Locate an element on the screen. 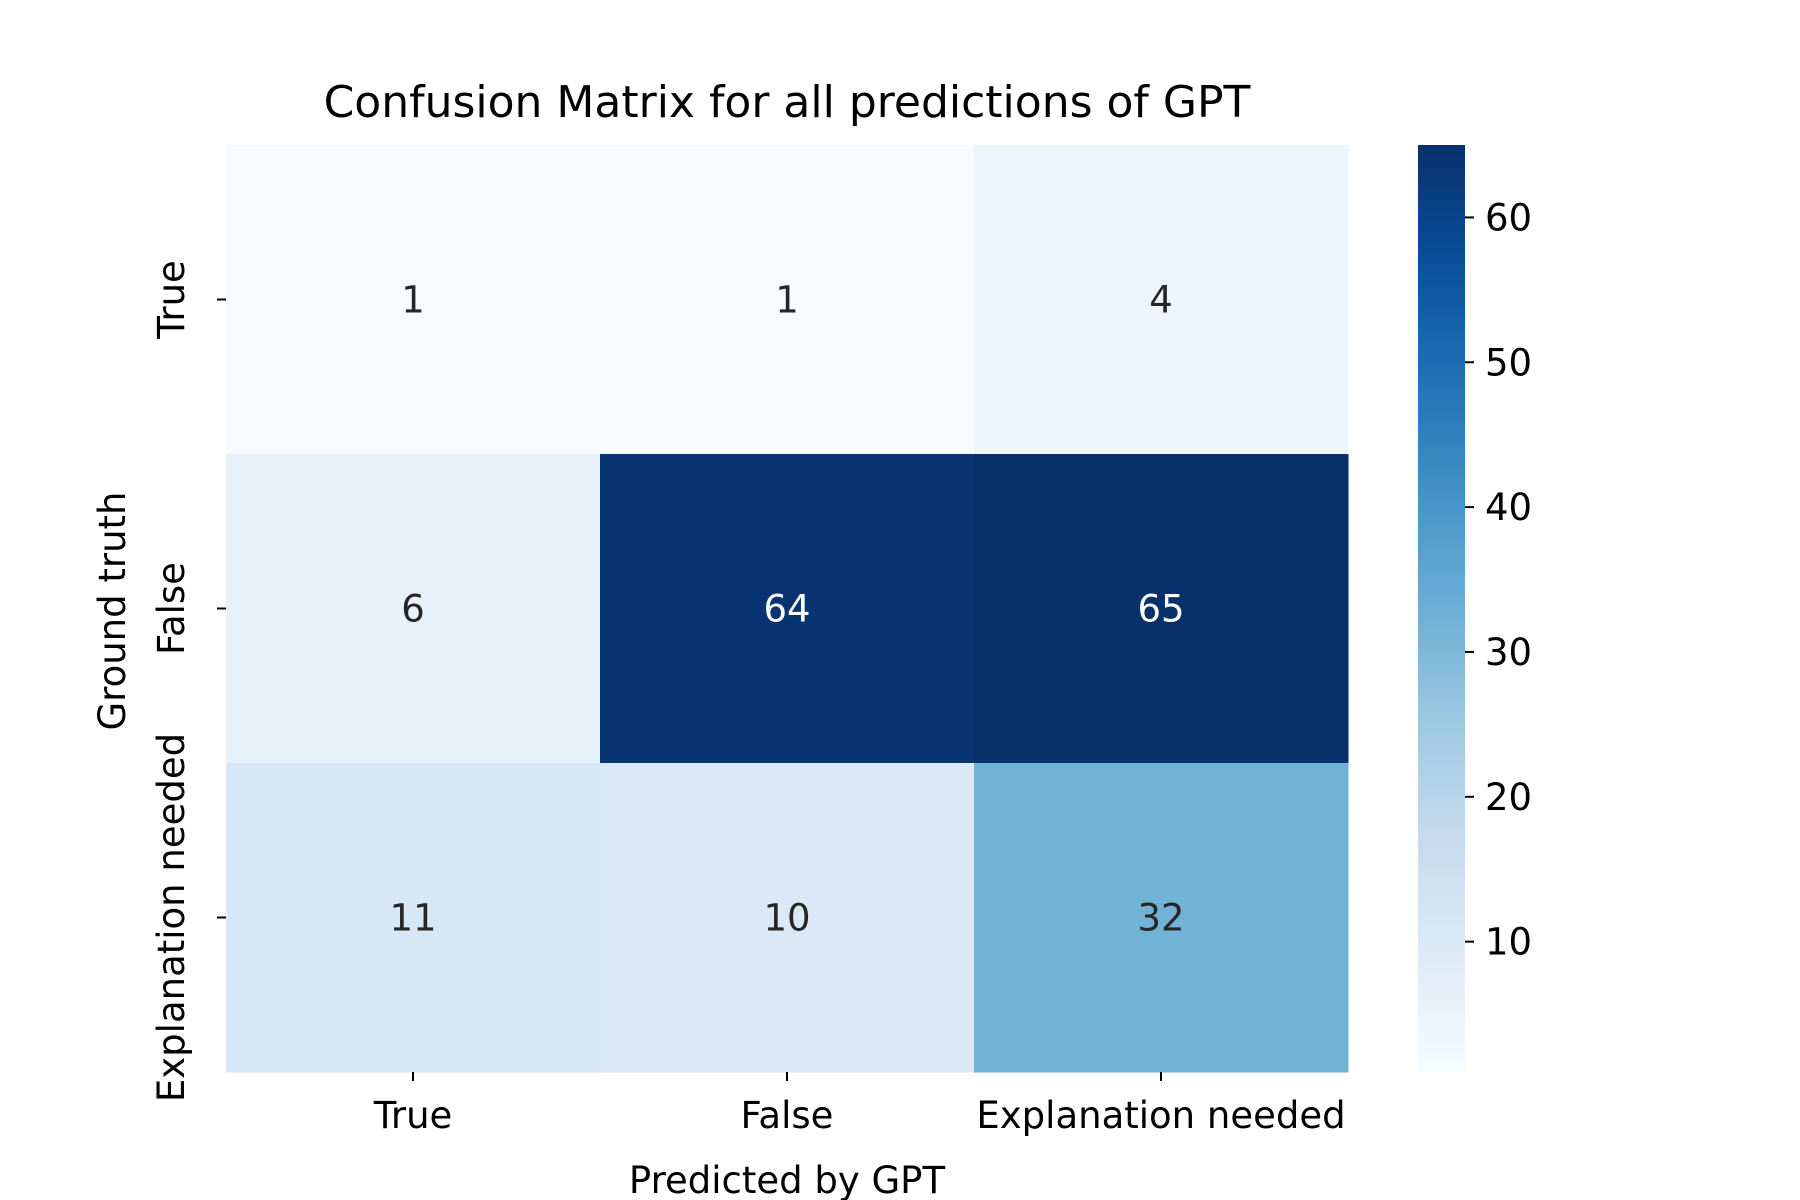  cell-value-r1-c2: 65 is located at coordinates (1160, 609).